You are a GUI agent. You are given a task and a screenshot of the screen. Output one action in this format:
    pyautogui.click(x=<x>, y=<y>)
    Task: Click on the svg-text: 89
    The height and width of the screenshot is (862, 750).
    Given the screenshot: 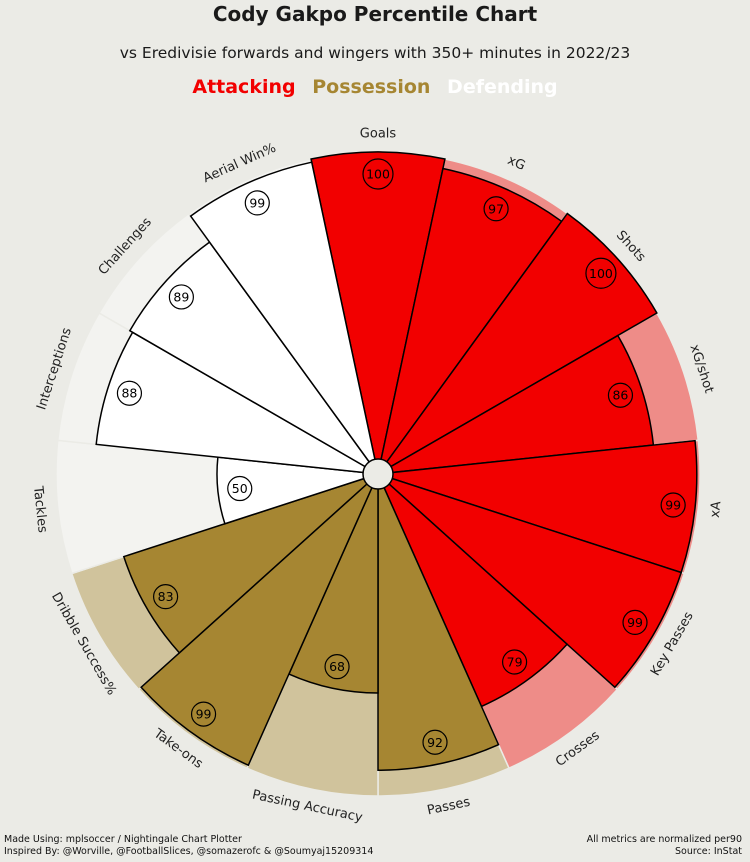 What is the action you would take?
    pyautogui.click(x=181, y=296)
    